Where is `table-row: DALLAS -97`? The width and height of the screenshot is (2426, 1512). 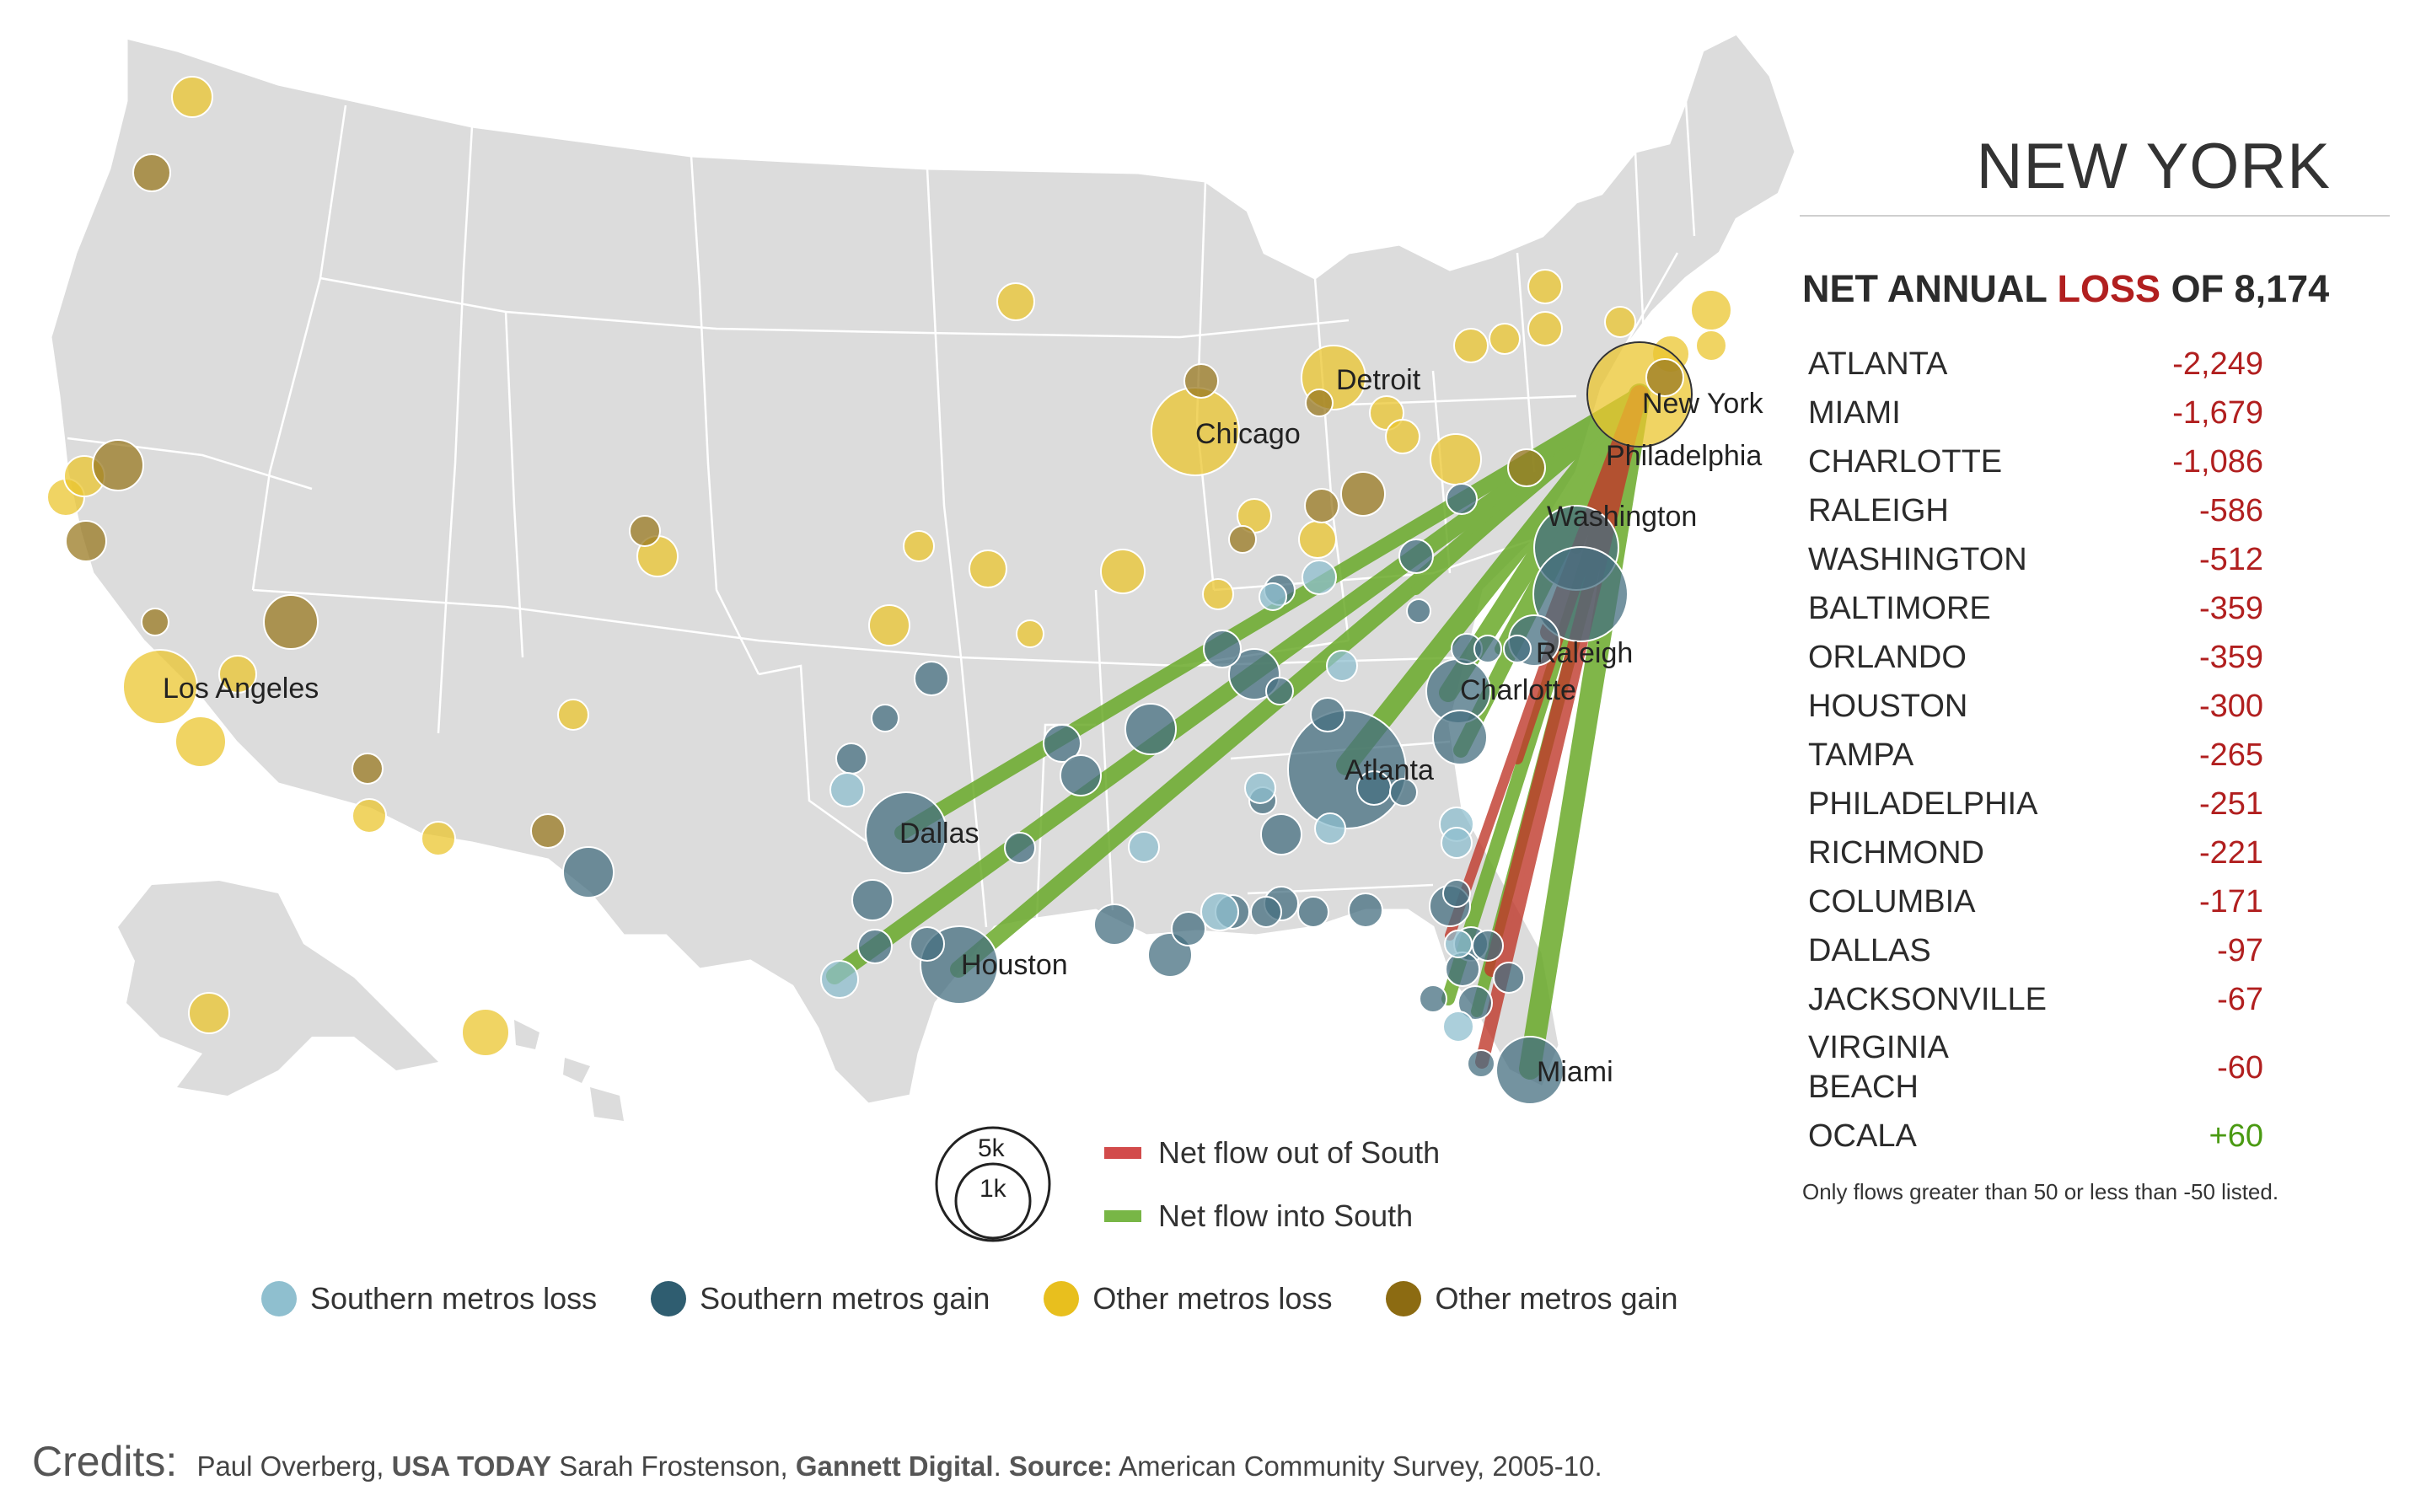
table-row: DALLAS -97 is located at coordinates (2031, 951).